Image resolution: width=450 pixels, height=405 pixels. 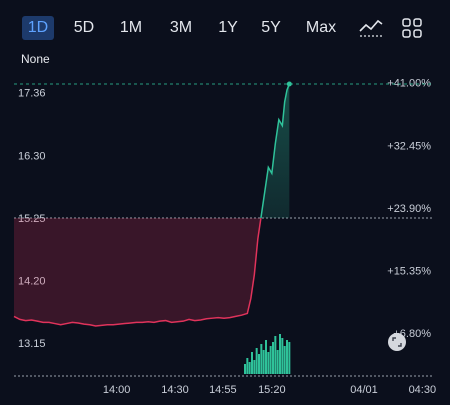 What do you see at coordinates (409, 209) in the screenshot?
I see `percent-tick-label: +23.90%` at bounding box center [409, 209].